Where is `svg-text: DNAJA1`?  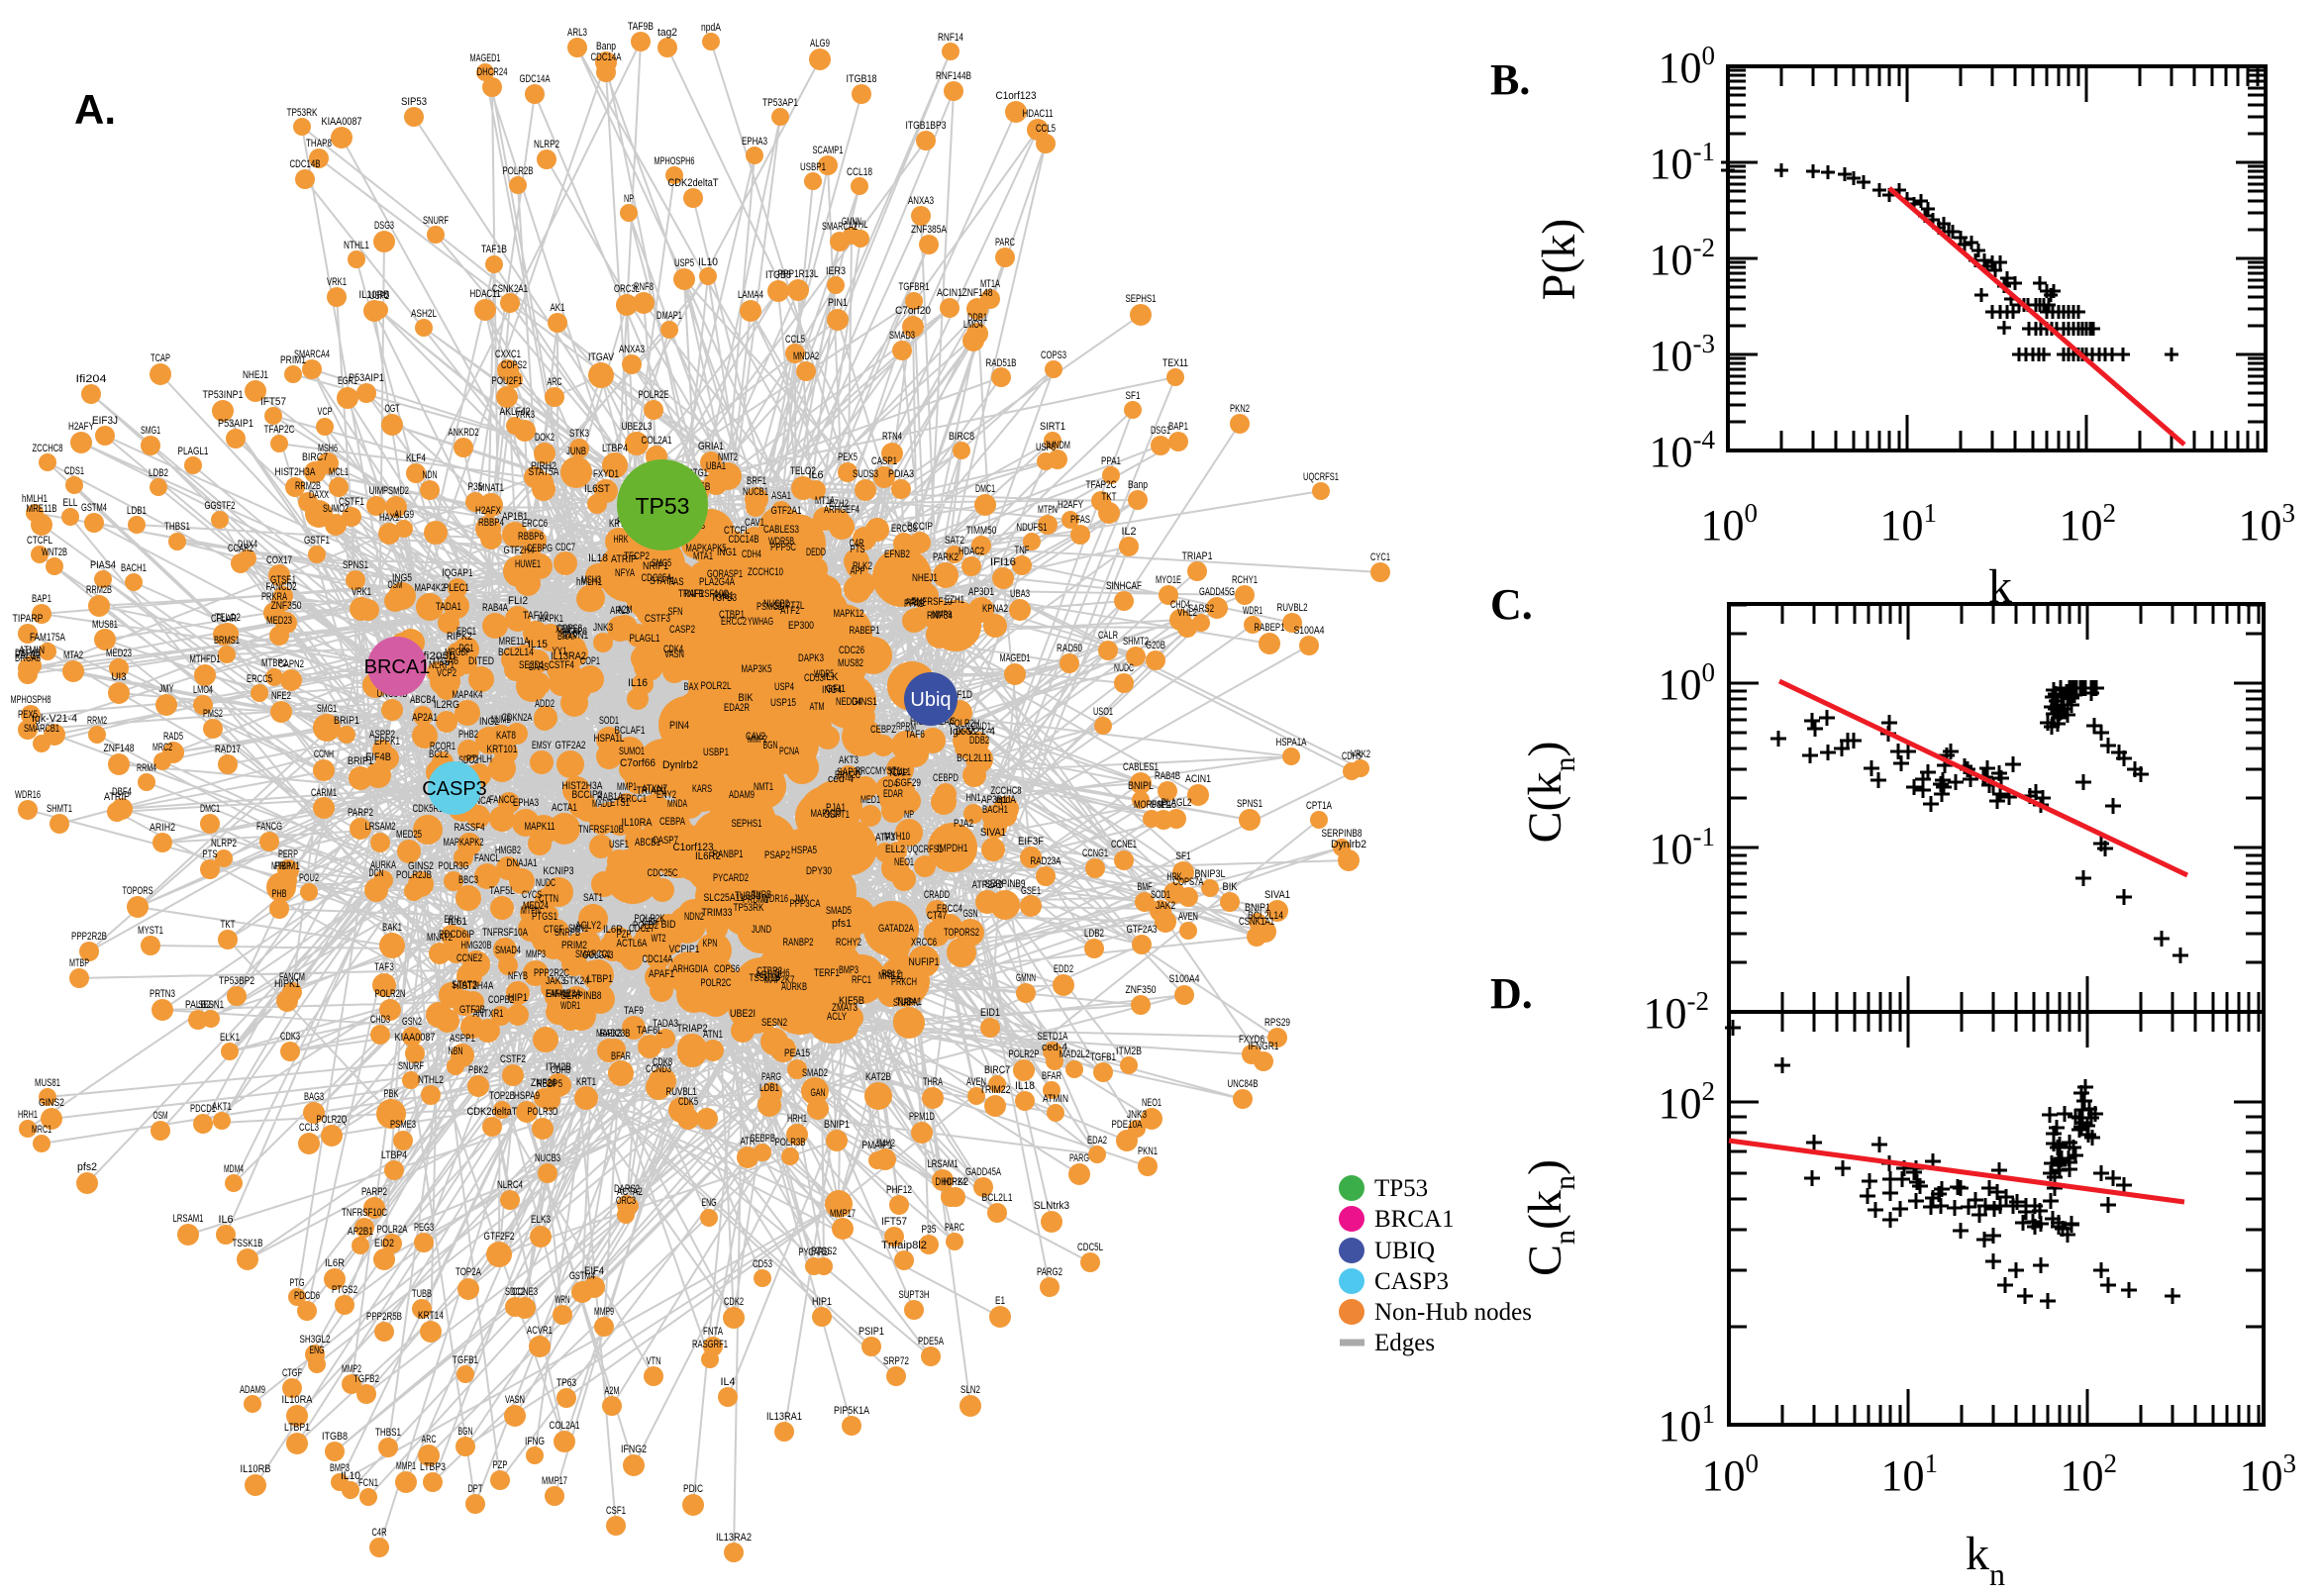
svg-text: DNAJA1 is located at coordinates (522, 863).